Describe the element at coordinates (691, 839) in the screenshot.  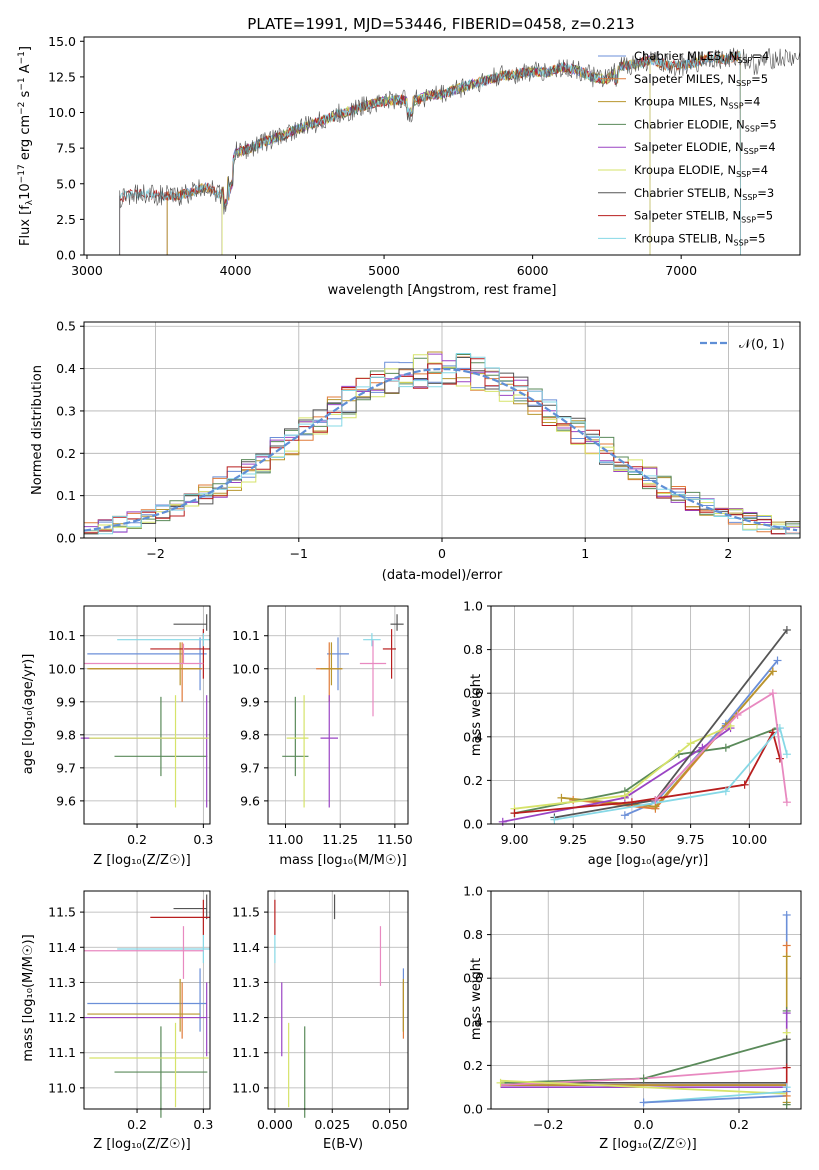
I see `x-tick-label: 9.75` at that location.